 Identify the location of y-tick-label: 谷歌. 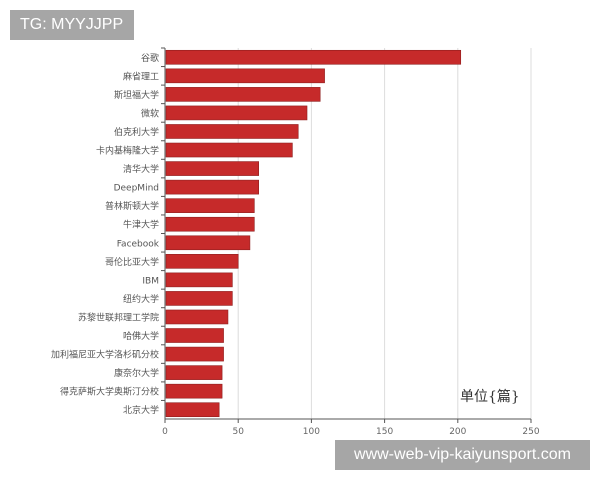
(150, 58).